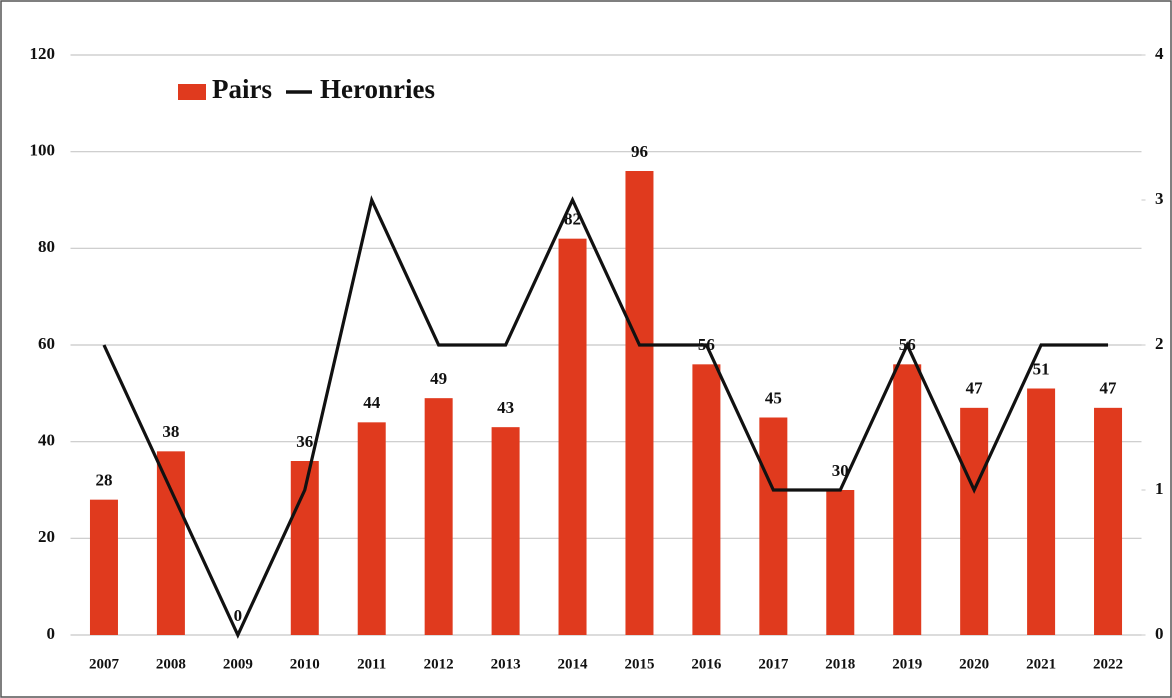 The height and width of the screenshot is (698, 1172). I want to click on value-label: 36, so click(304, 441).